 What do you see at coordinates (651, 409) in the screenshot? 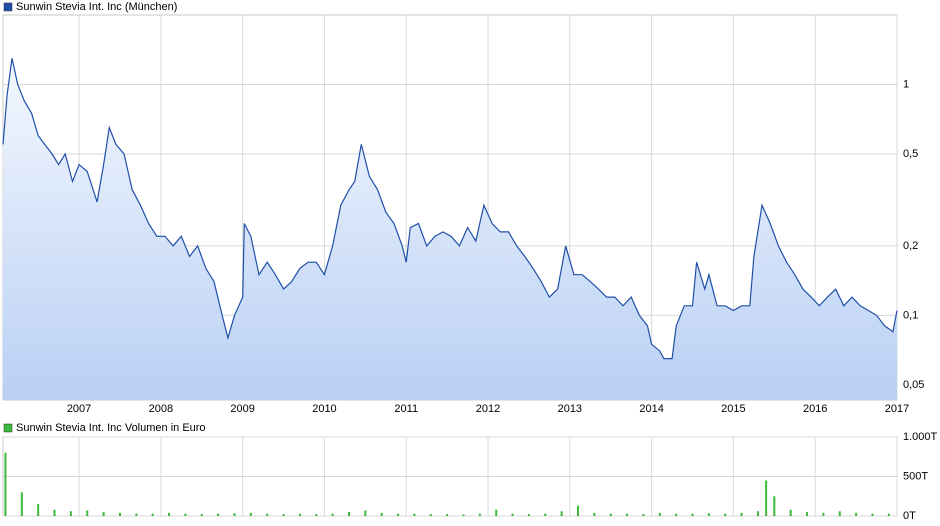
I see `x-tick-label: 2014` at bounding box center [651, 409].